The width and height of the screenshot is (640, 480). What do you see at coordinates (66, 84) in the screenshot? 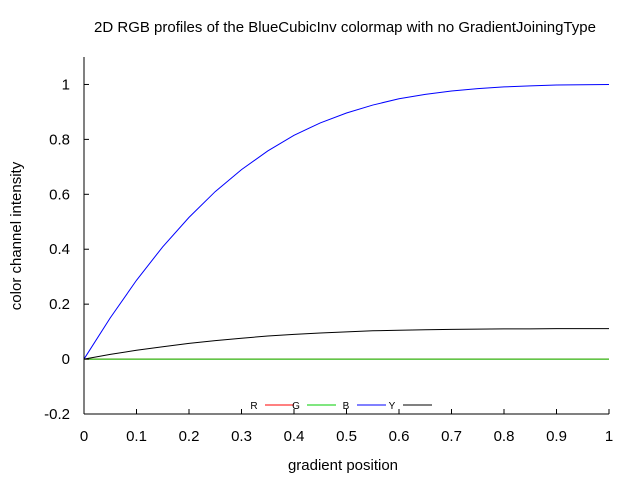
I see `y-tick-label: 1` at bounding box center [66, 84].